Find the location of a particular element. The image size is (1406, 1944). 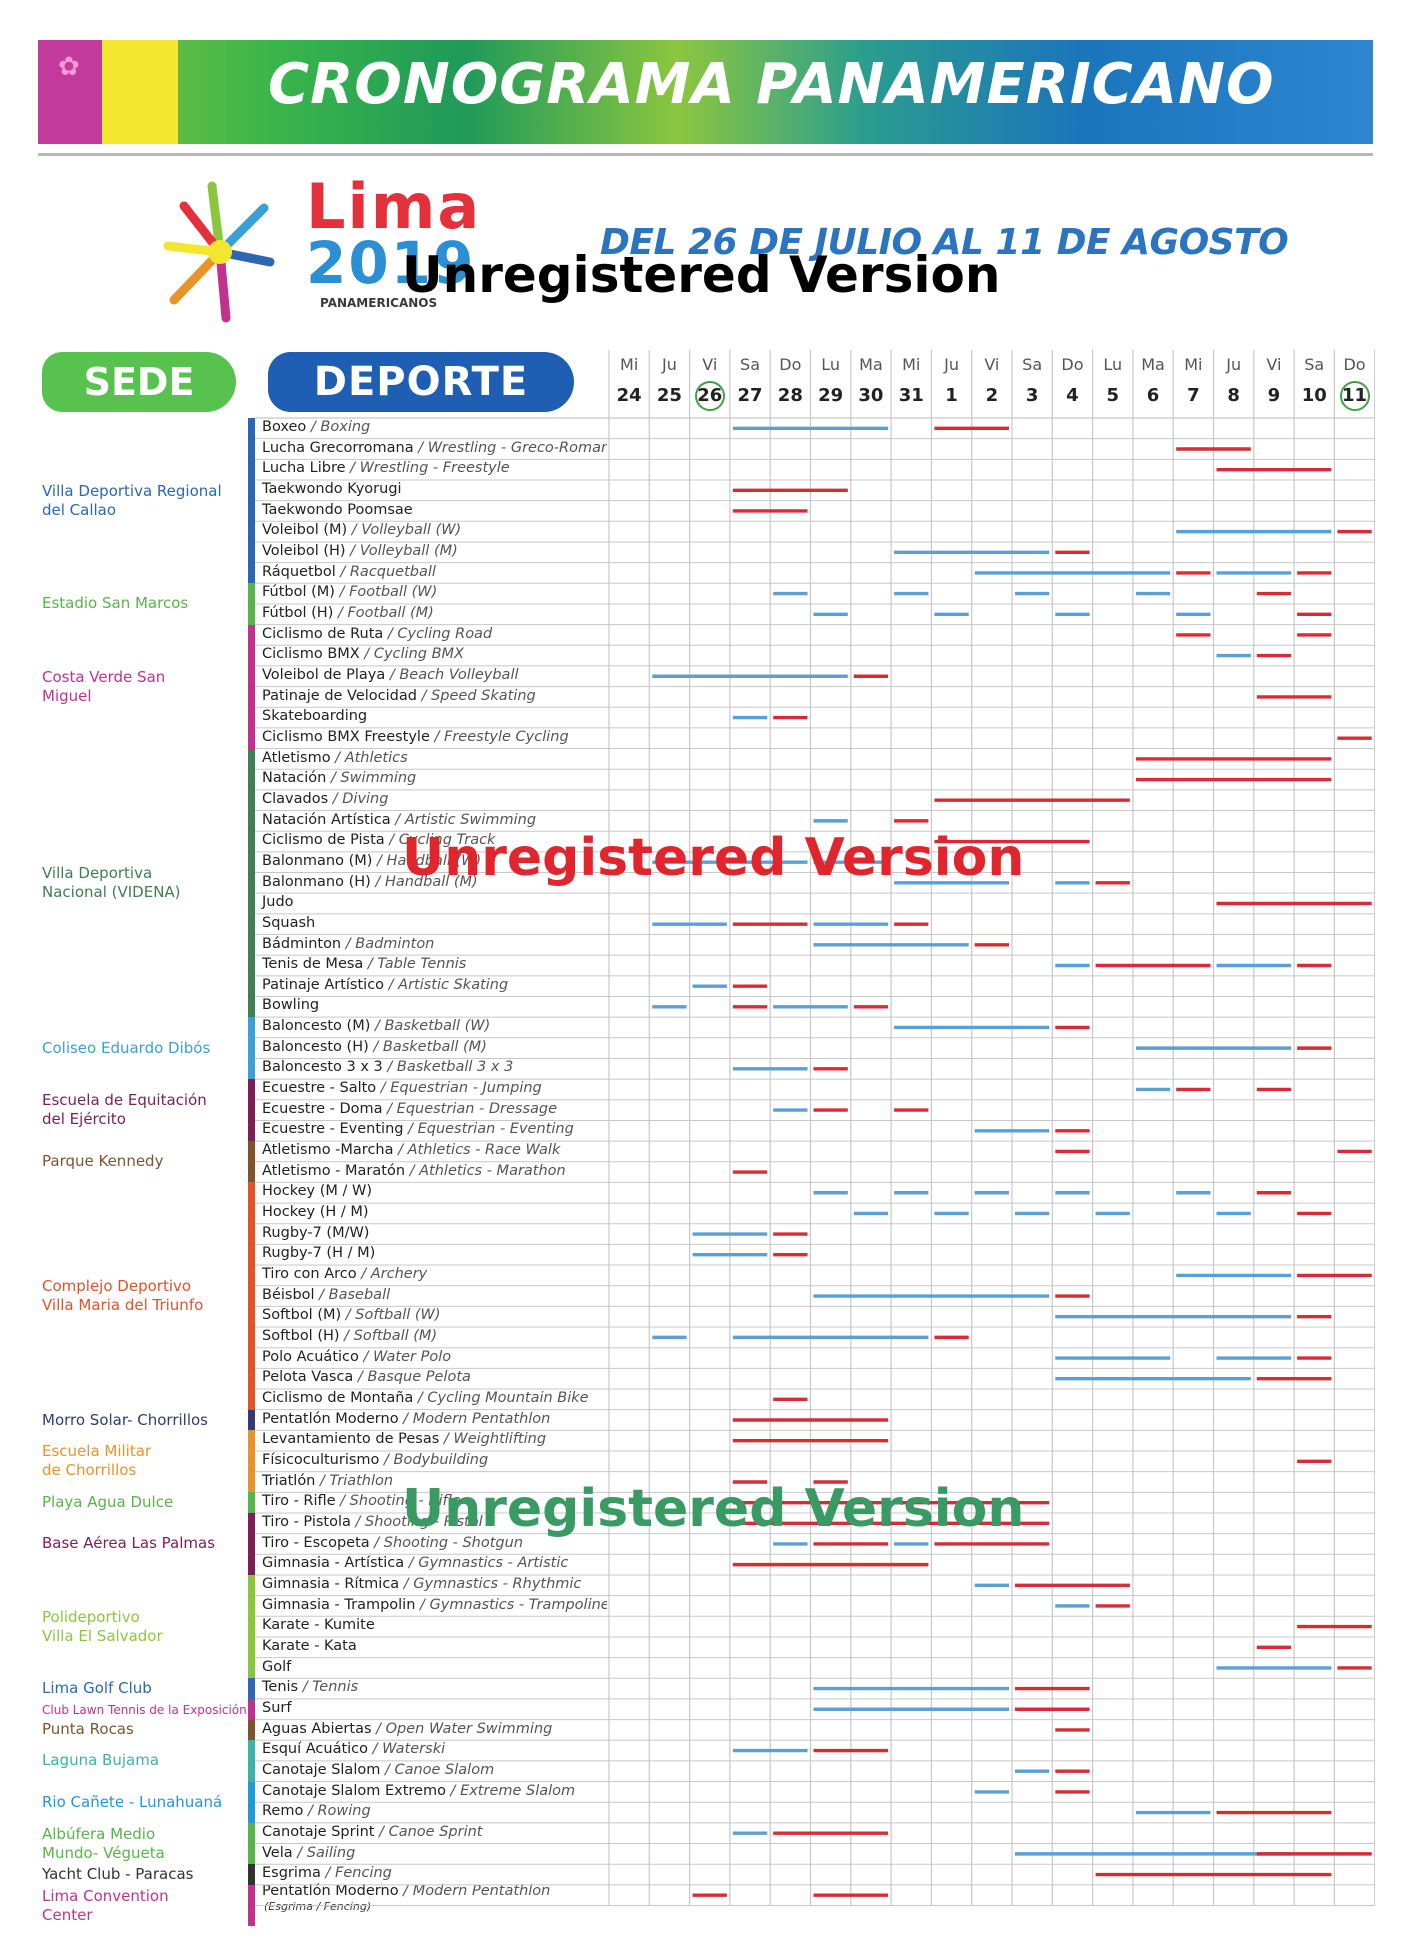

sport-name-es: Skateboarding is located at coordinates (315, 716).